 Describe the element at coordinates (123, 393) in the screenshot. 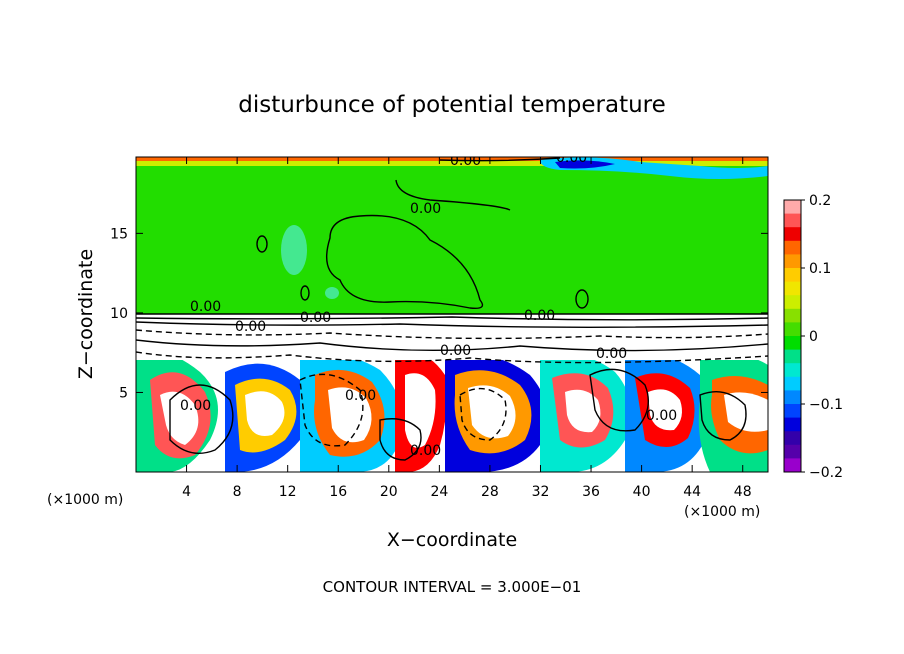

I see `y-tick-label: 5` at that location.